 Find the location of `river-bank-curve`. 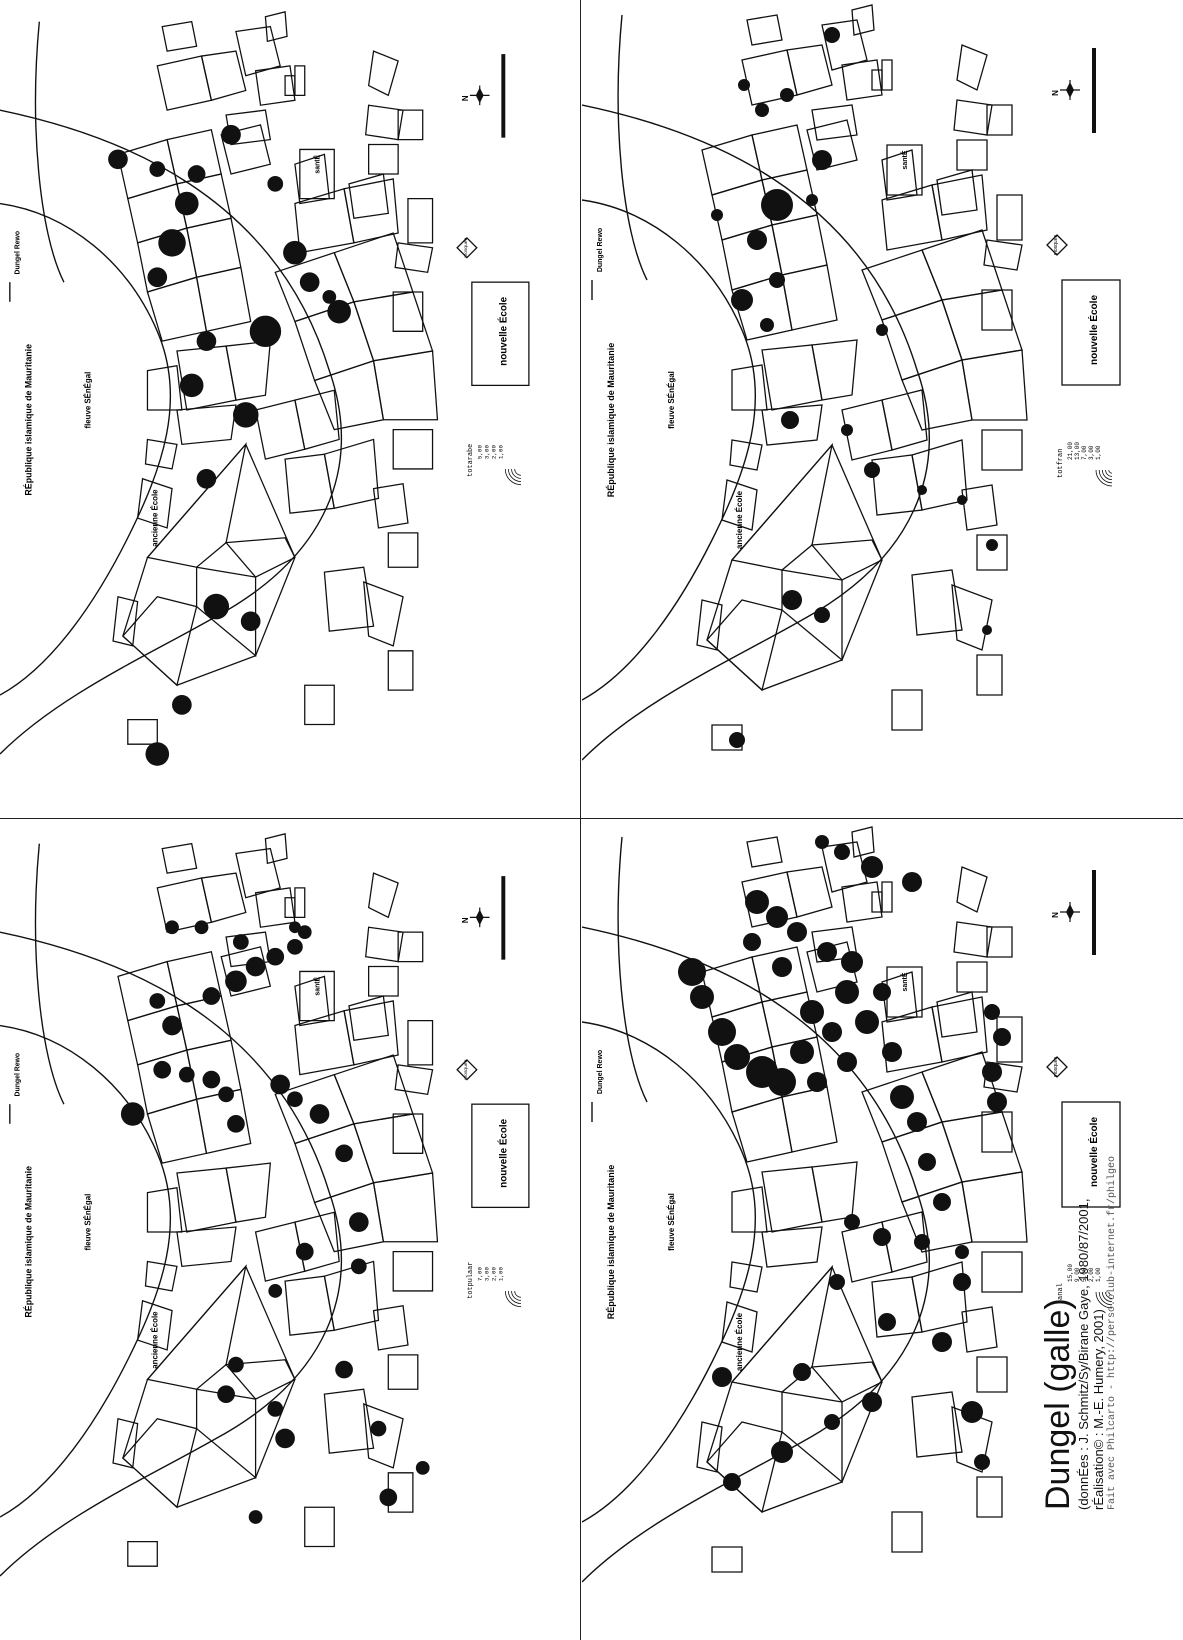

river-bank-curve is located at coordinates (632, 969).